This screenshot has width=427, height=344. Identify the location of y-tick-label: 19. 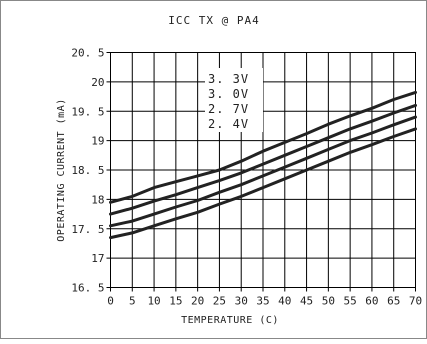
(97, 141).